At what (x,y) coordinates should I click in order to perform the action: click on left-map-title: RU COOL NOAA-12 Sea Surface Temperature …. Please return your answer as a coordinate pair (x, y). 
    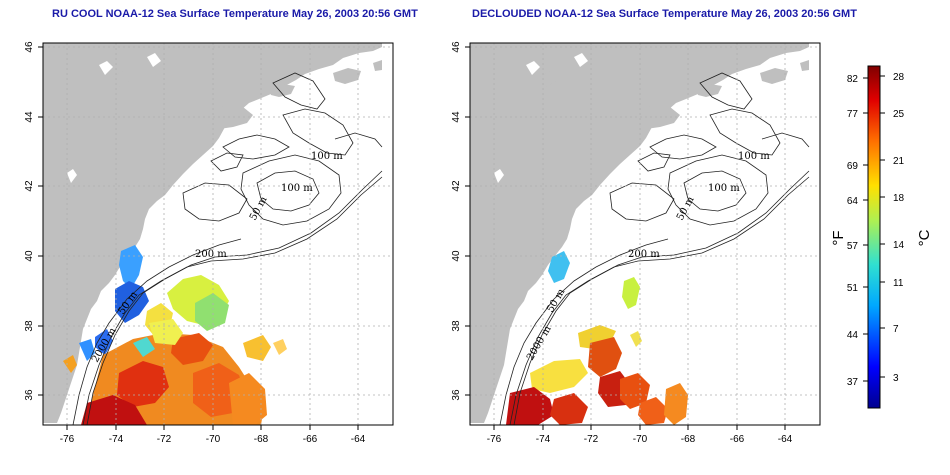
    Looking at the image, I should click on (235, 14).